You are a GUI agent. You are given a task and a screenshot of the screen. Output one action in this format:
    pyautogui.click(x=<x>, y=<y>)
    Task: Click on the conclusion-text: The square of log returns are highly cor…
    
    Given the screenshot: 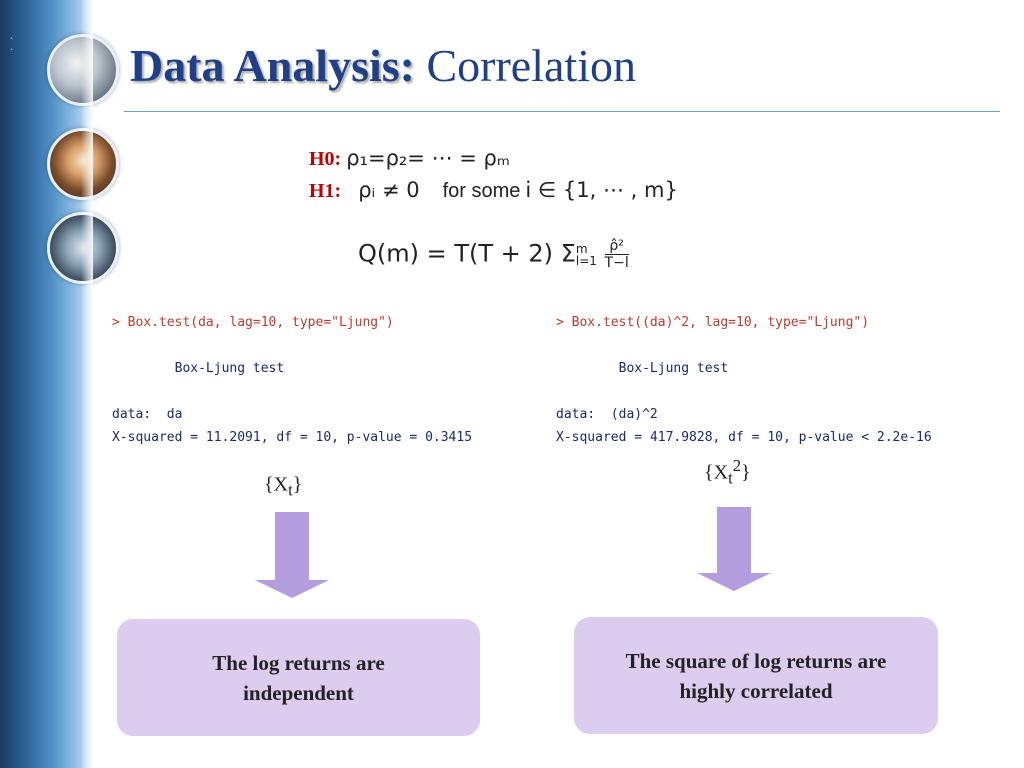 What is the action you would take?
    pyautogui.click(x=756, y=675)
    